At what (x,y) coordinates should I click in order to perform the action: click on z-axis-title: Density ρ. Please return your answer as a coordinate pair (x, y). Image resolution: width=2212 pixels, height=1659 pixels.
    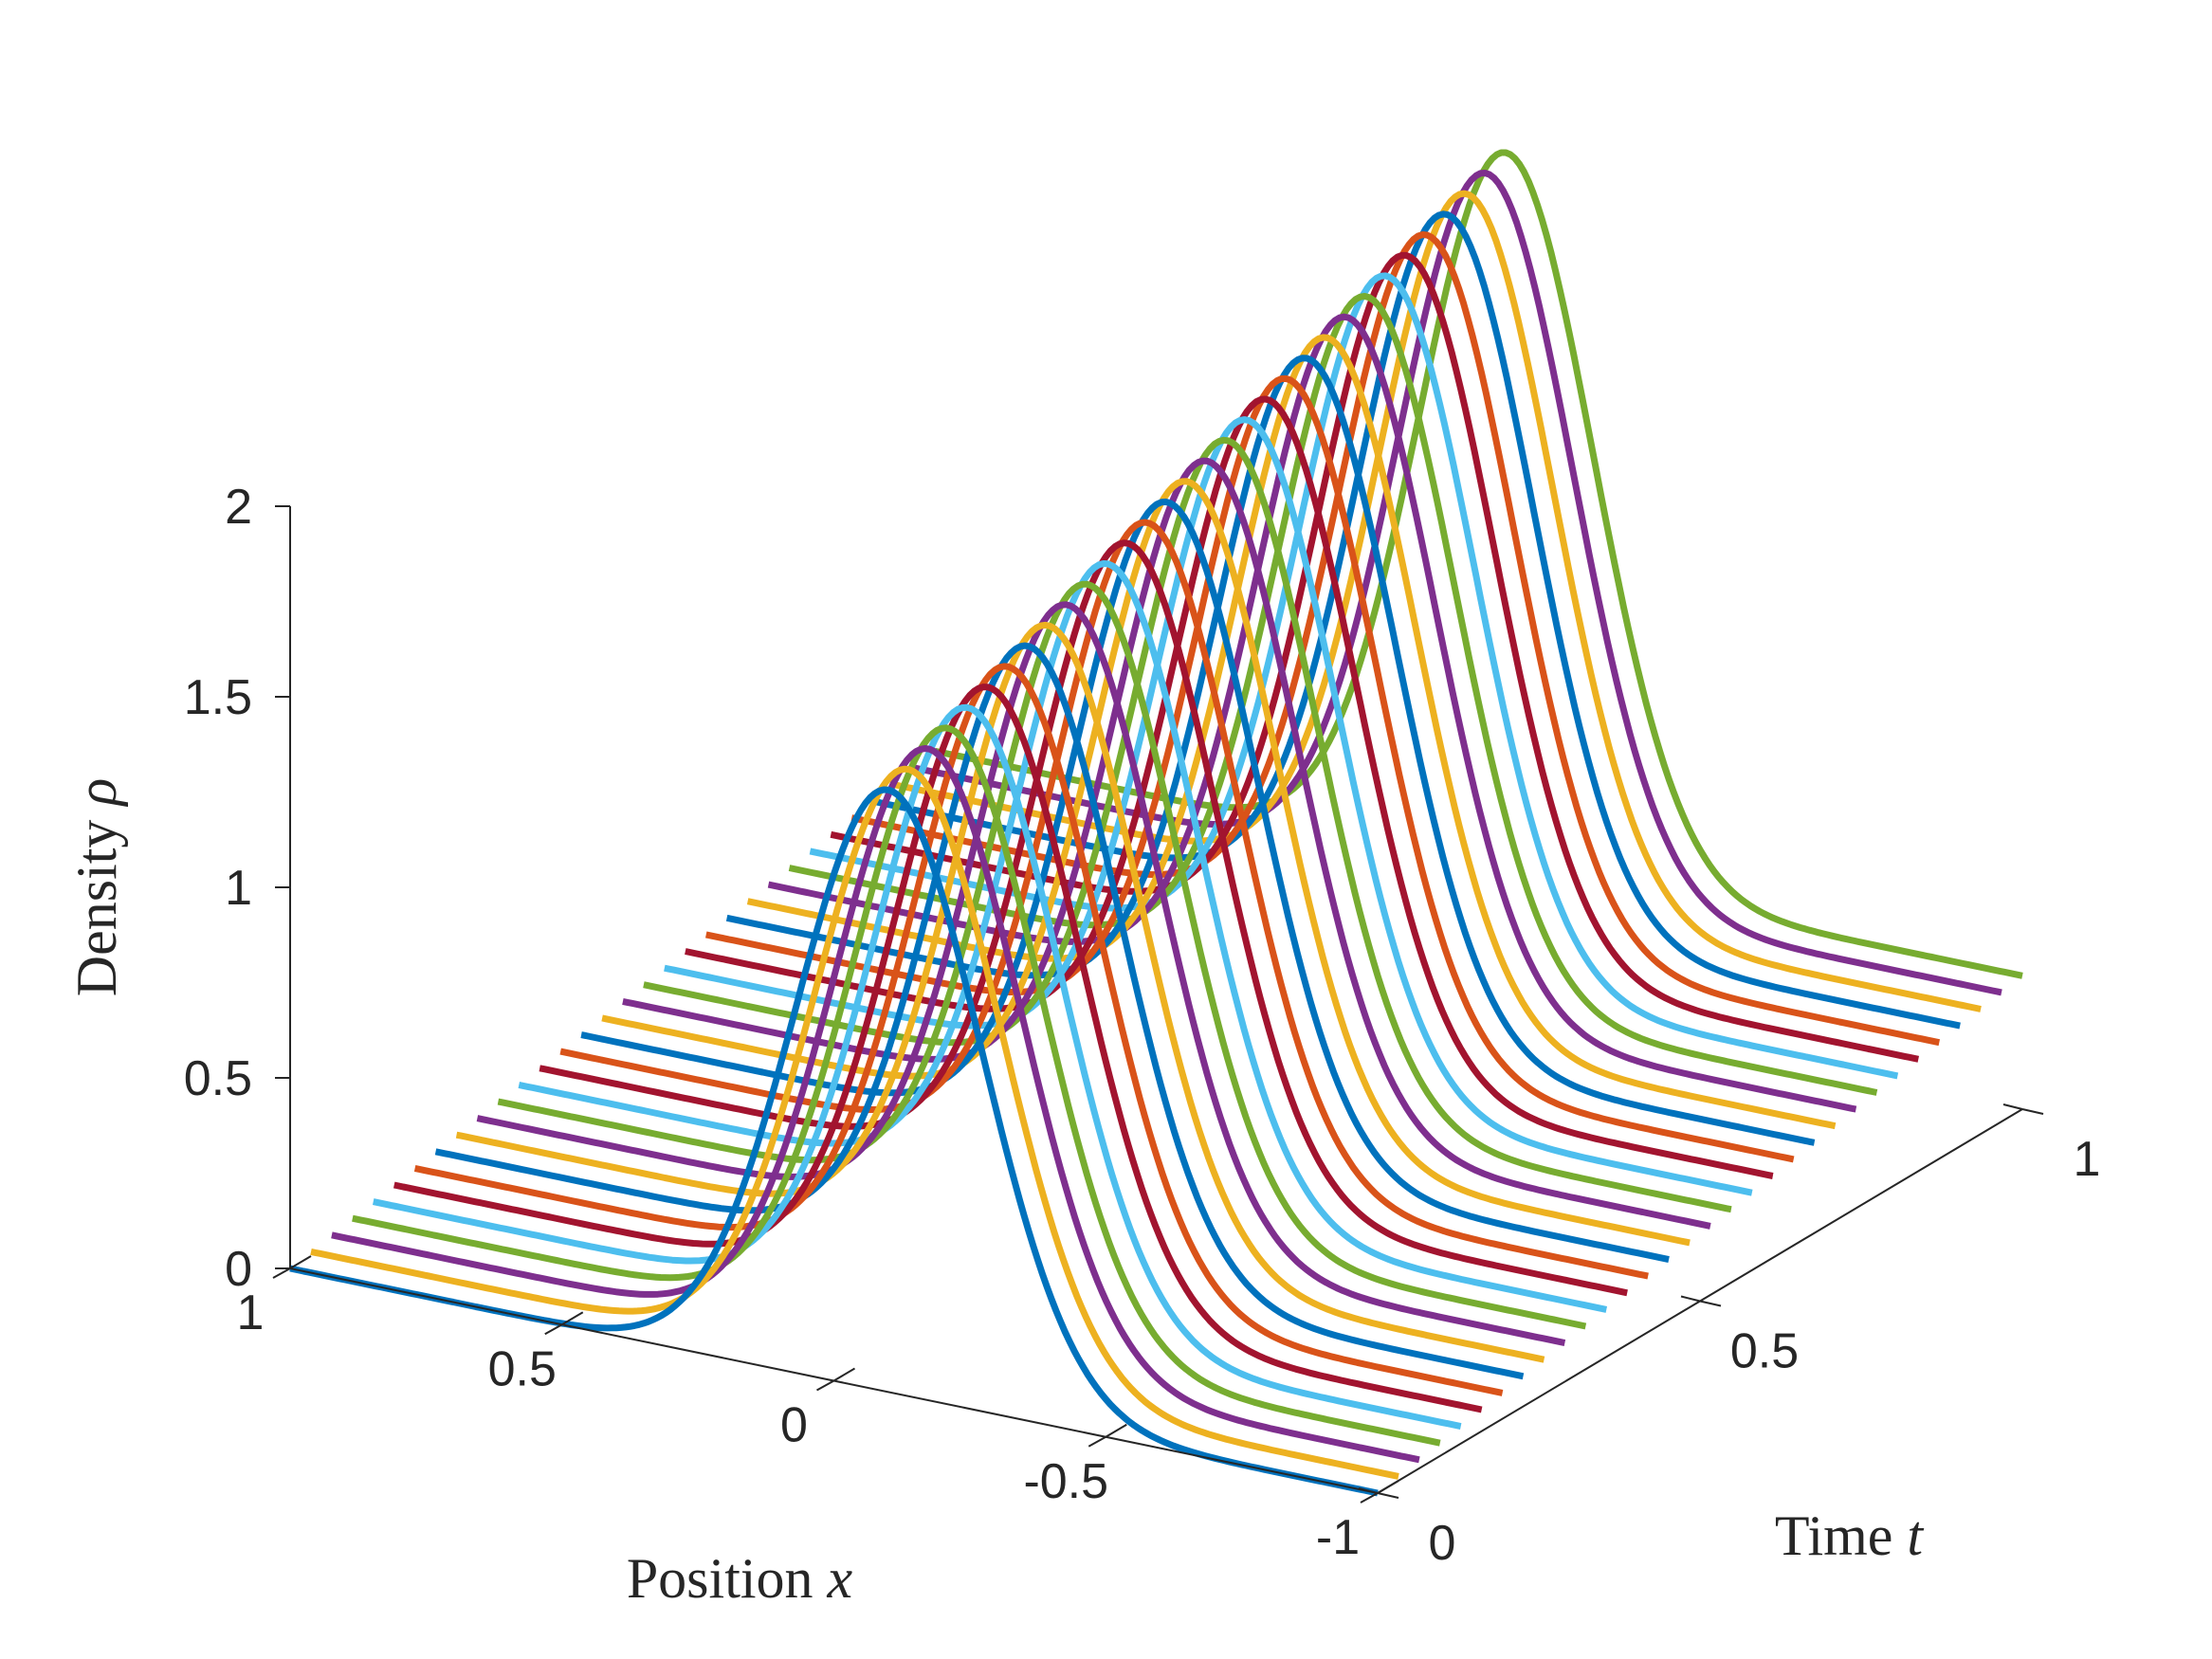
    Looking at the image, I should click on (96, 887).